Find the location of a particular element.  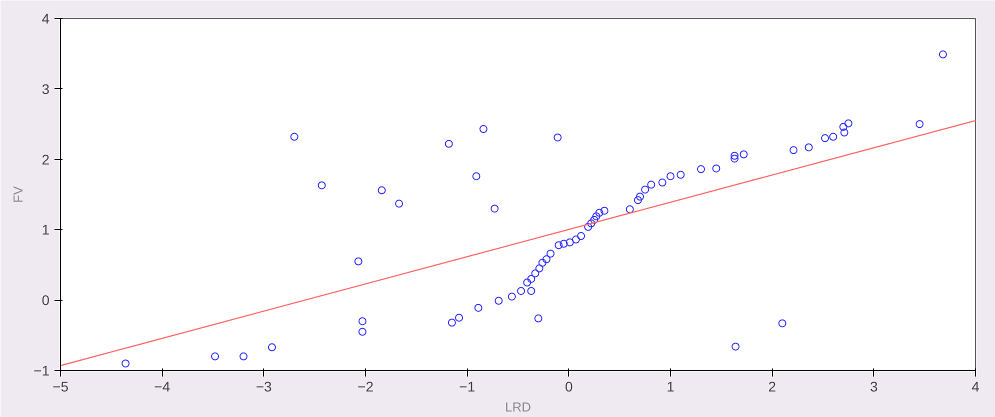

x-tick-label: −2 is located at coordinates (366, 386).